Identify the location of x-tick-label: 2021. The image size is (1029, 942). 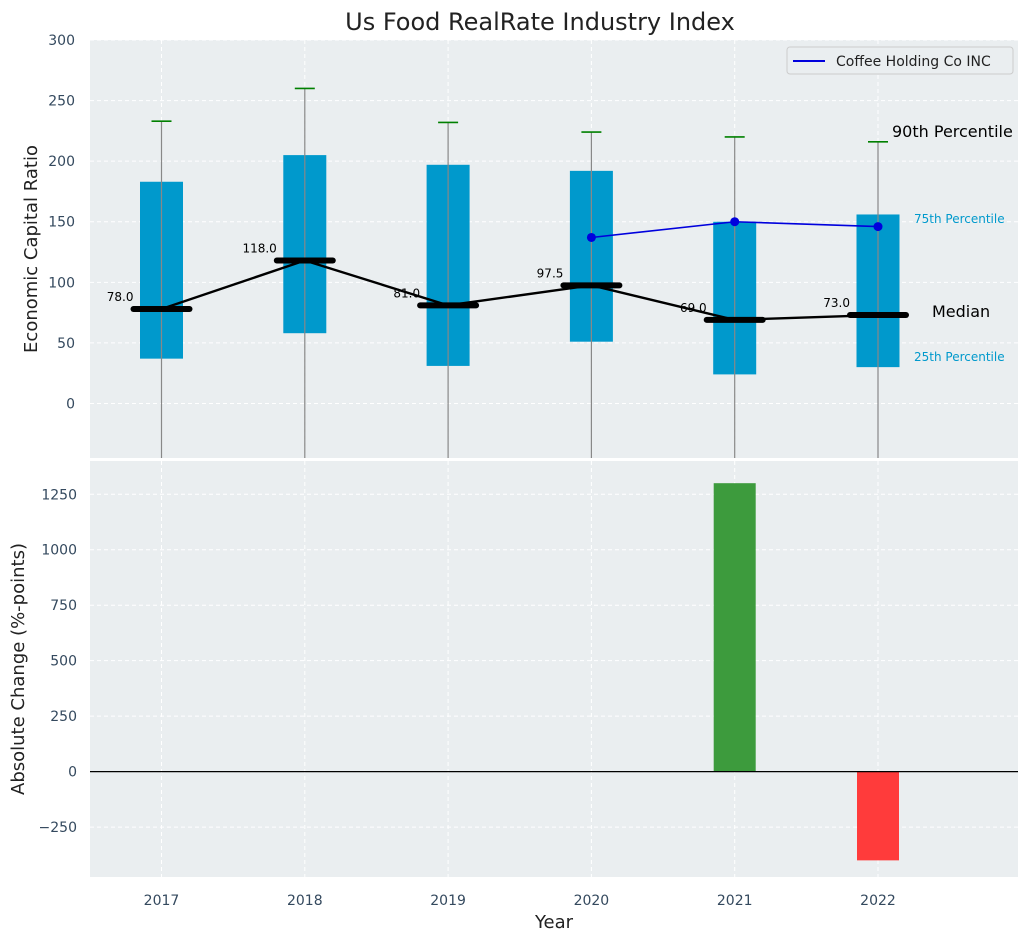
(735, 901).